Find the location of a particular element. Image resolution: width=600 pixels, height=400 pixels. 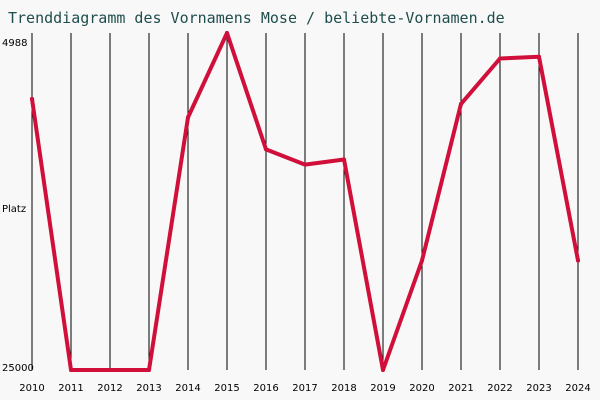

x-tick-label: 2022 is located at coordinates (499, 388).